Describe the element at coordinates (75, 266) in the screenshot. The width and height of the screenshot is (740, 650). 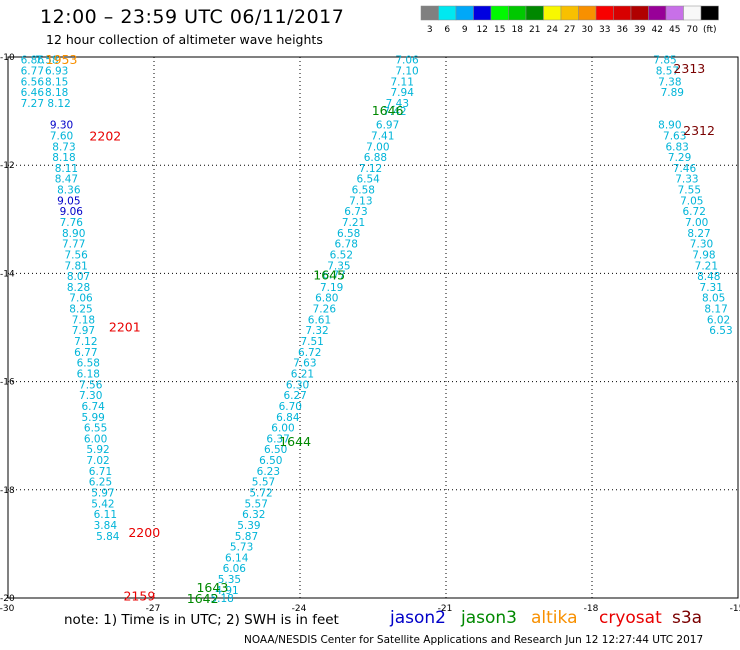
I see `wave-height-value: 7.81` at that location.